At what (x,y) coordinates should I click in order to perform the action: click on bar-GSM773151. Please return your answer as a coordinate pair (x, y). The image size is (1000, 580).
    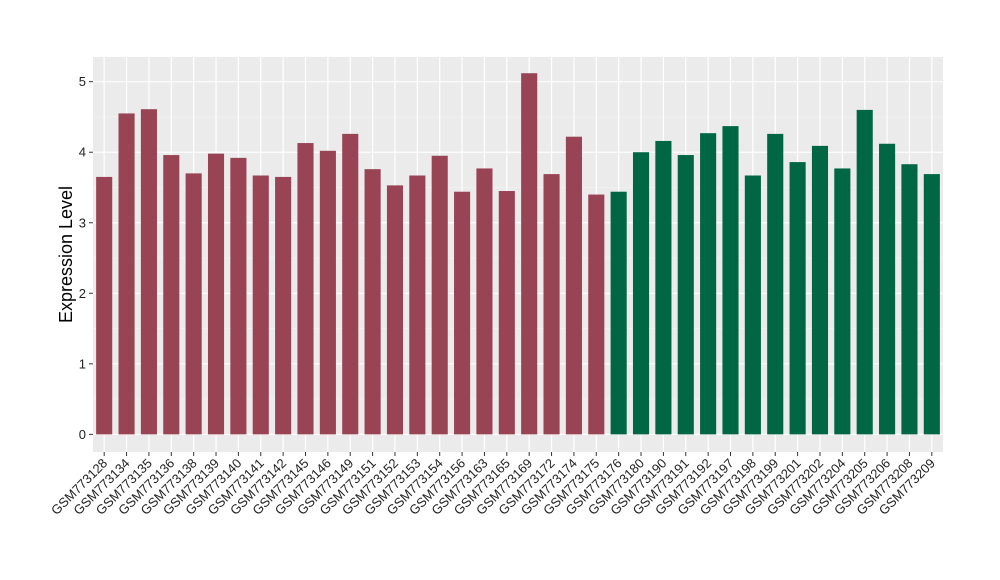
    Looking at the image, I should click on (372, 302).